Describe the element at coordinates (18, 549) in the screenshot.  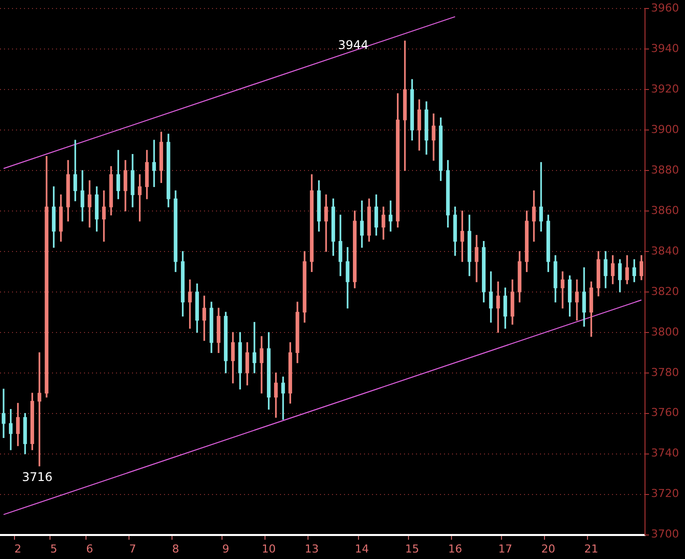
I see `x-tick-label: 2` at that location.